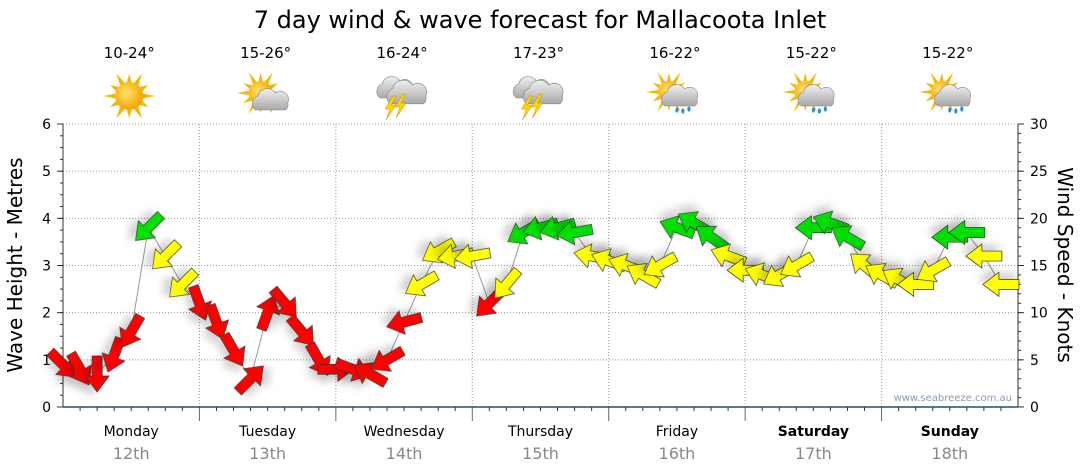  What do you see at coordinates (267, 453) in the screenshot?
I see `date-label: 13th` at bounding box center [267, 453].